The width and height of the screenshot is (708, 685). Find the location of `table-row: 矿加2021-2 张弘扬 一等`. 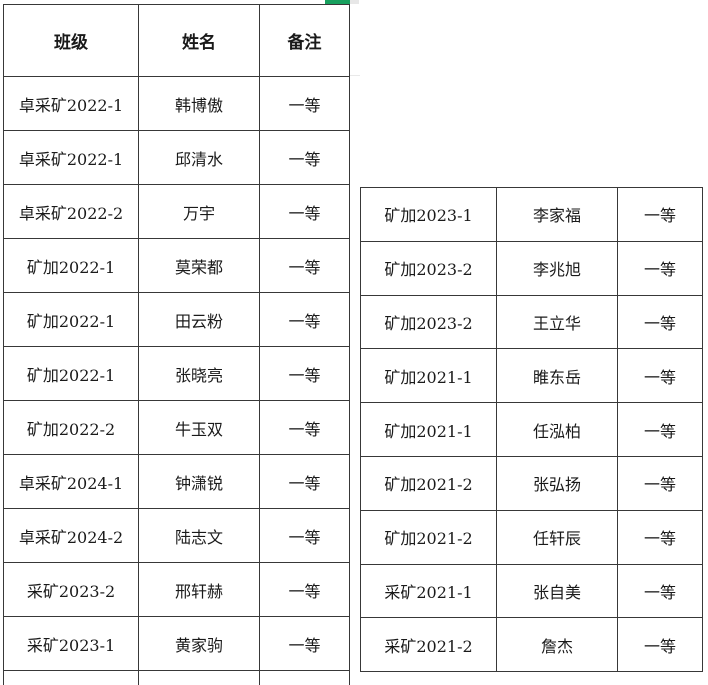

table-row: 矿加2021-2 张弘扬 一等 is located at coordinates (531, 483).